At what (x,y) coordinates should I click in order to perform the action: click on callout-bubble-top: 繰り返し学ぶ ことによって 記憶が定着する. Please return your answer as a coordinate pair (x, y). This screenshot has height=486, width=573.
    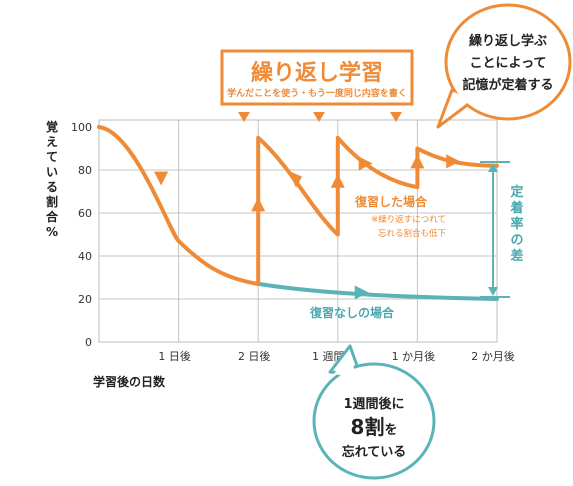
    Looking at the image, I should click on (504, 66).